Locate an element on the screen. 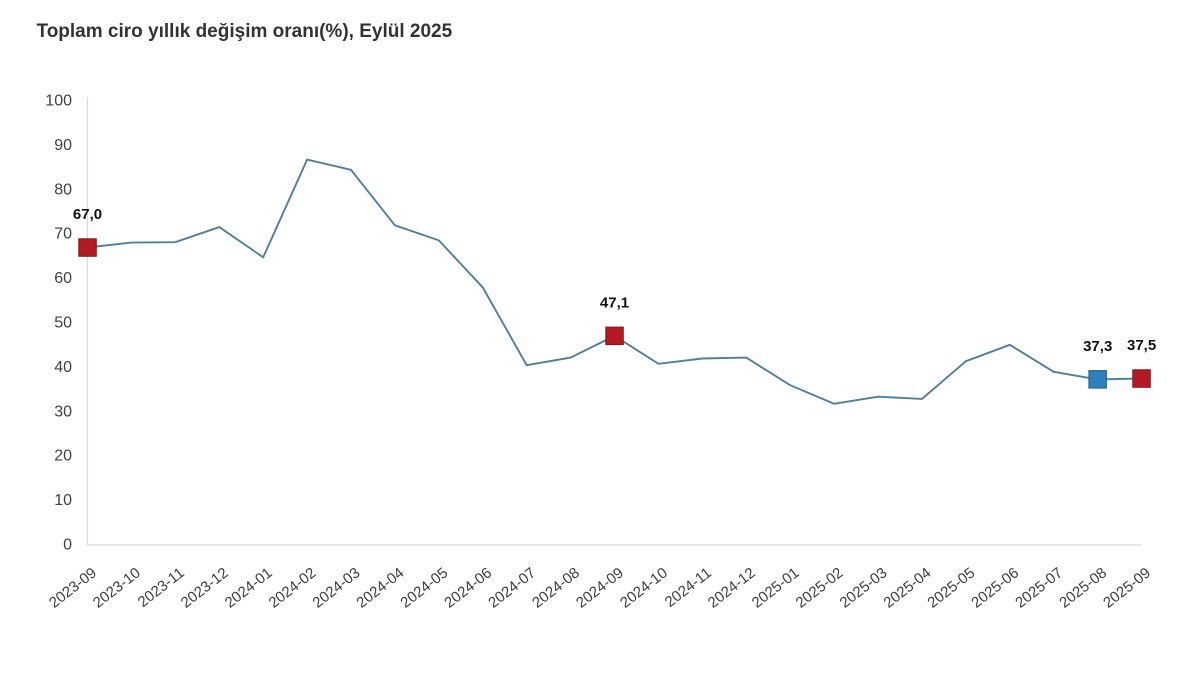 The height and width of the screenshot is (676, 1200). svg-text: 60 is located at coordinates (63, 278).